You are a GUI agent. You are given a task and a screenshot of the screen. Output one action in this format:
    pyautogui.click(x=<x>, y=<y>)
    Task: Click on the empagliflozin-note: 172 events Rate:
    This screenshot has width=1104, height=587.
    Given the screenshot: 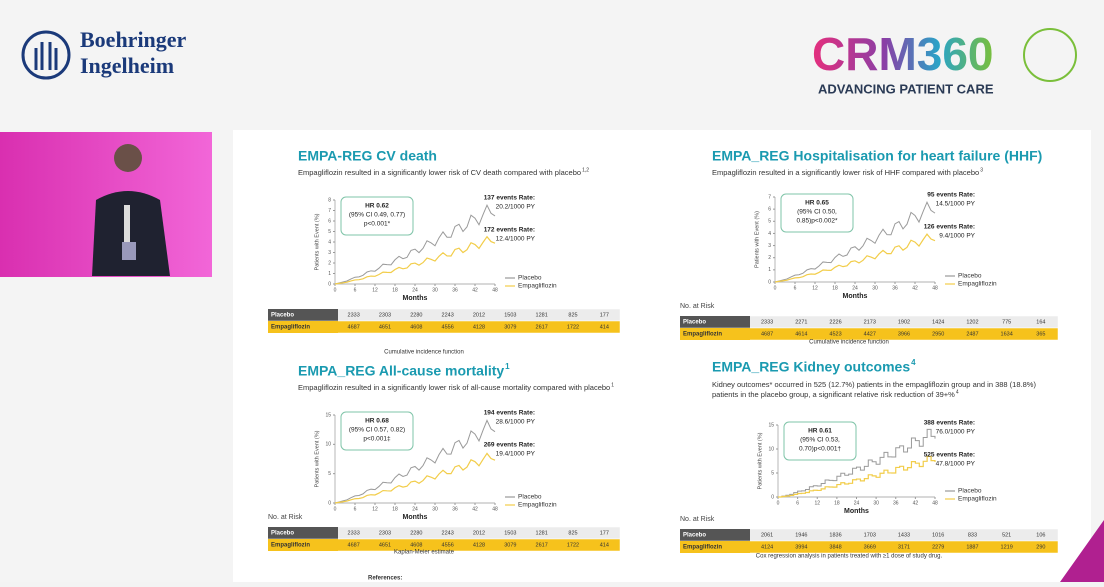 What is the action you would take?
    pyautogui.click(x=509, y=230)
    